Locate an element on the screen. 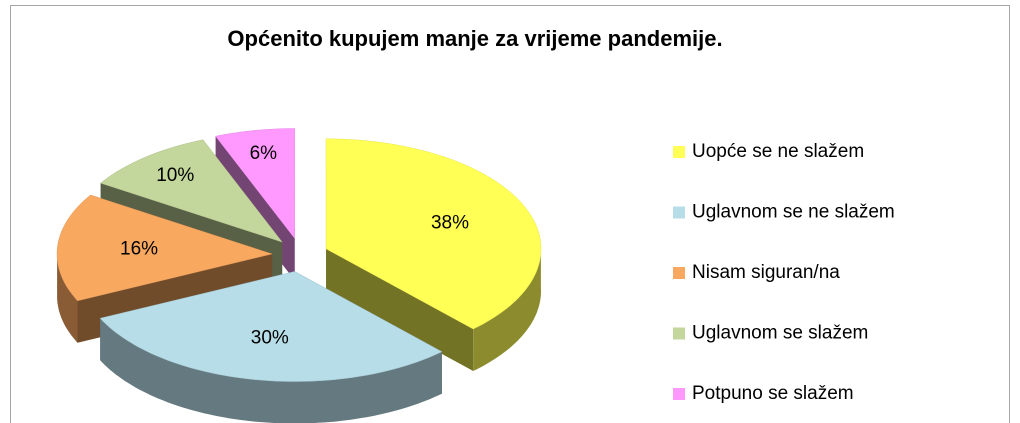 The image size is (1020, 423). legend-label: Uopće se ne slažem is located at coordinates (778, 151).